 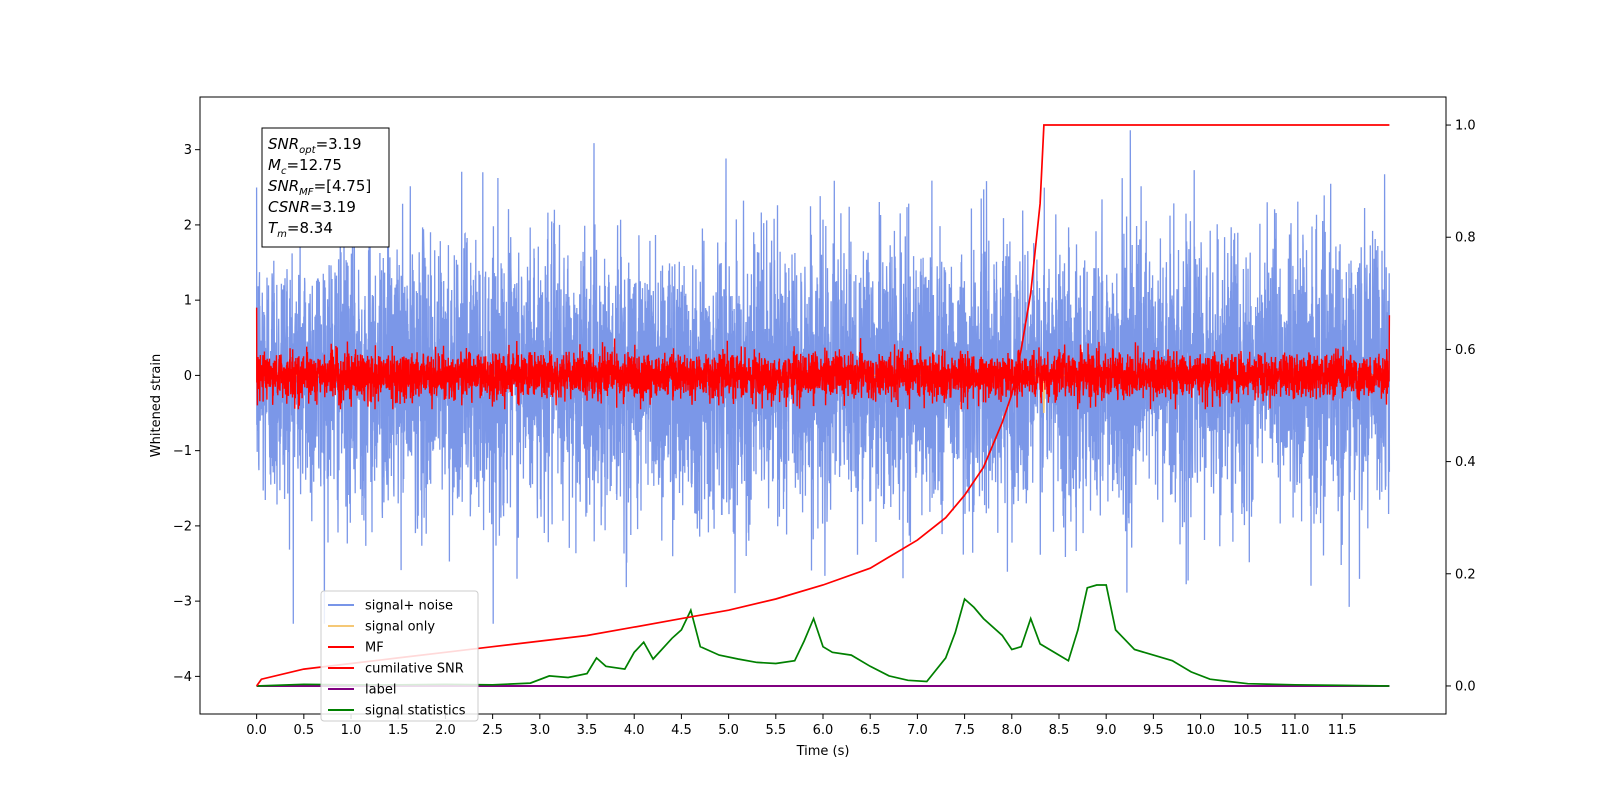 What do you see at coordinates (188, 376) in the screenshot?
I see `y-tick-label: 0` at bounding box center [188, 376].